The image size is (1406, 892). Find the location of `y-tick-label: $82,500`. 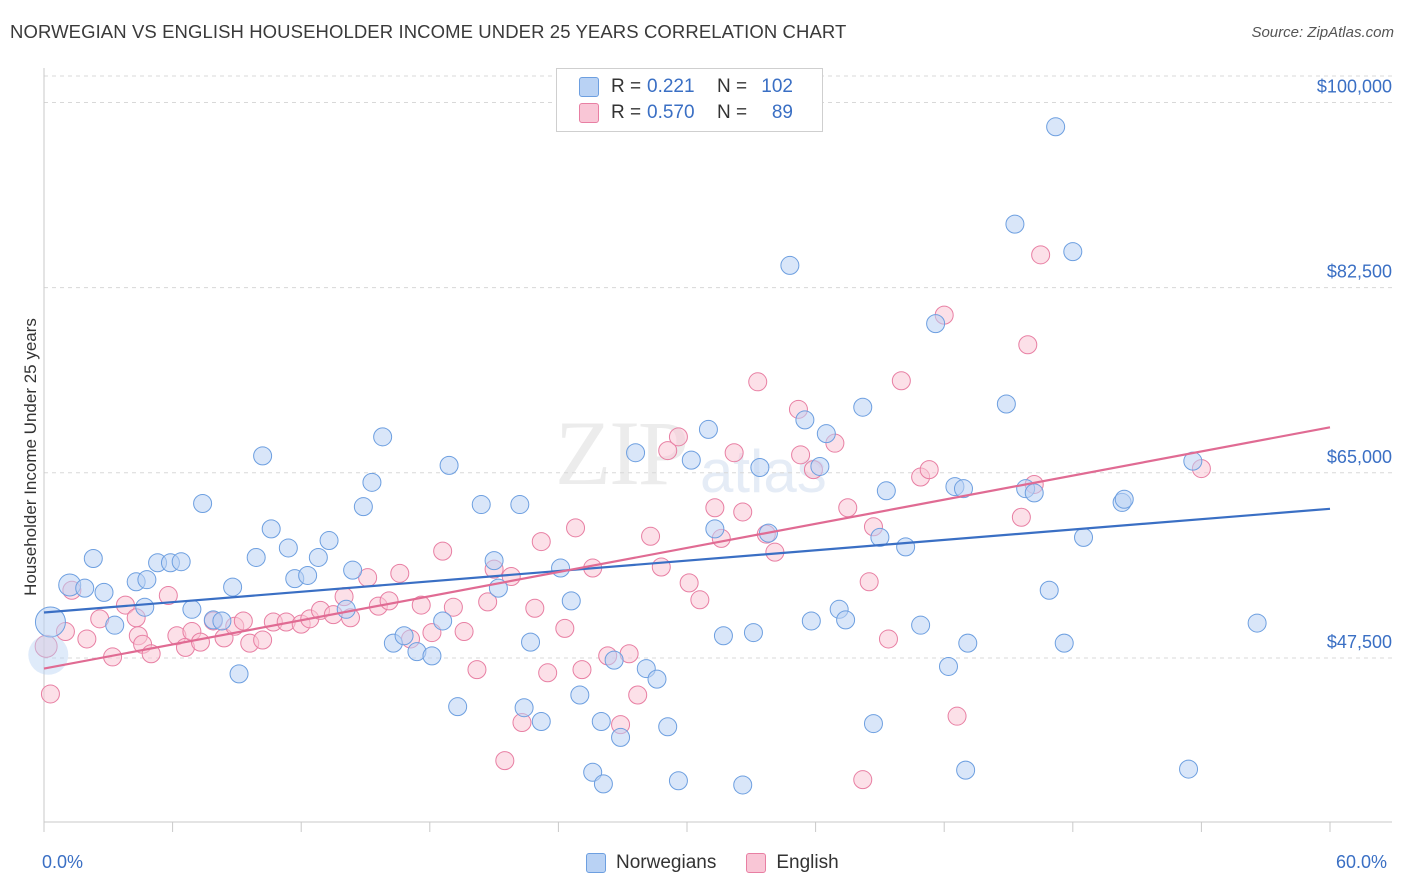

y-tick-label: $82,500 is located at coordinates (1359, 272).